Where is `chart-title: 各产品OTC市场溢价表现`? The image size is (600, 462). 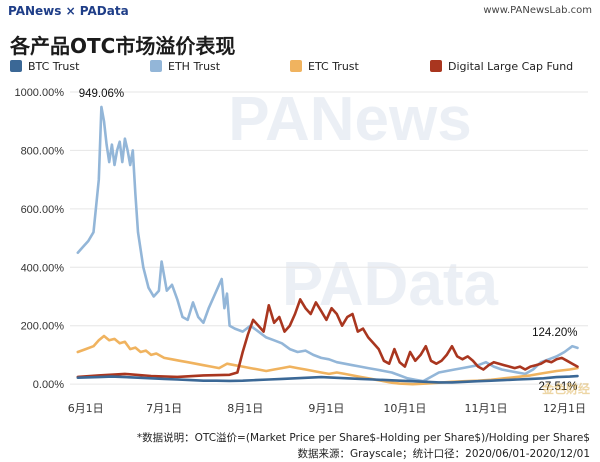 chart-title: 各产品OTC市场溢价表现 is located at coordinates (123, 46).